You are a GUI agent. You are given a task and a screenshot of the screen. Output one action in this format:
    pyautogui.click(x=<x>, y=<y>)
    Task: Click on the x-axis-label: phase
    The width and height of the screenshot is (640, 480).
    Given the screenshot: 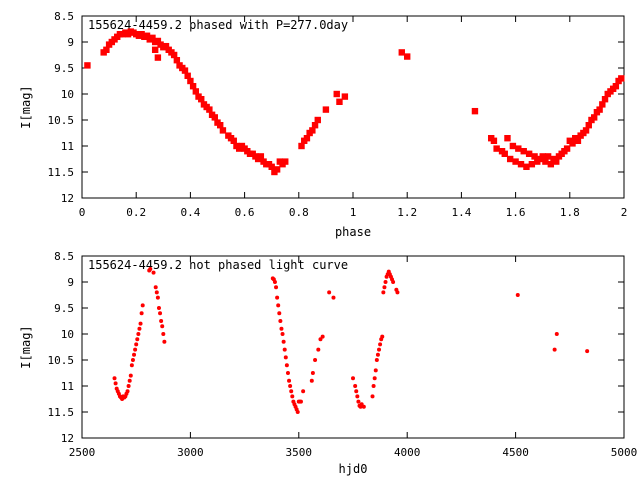 What is the action you would take?
    pyautogui.click(x=353, y=232)
    